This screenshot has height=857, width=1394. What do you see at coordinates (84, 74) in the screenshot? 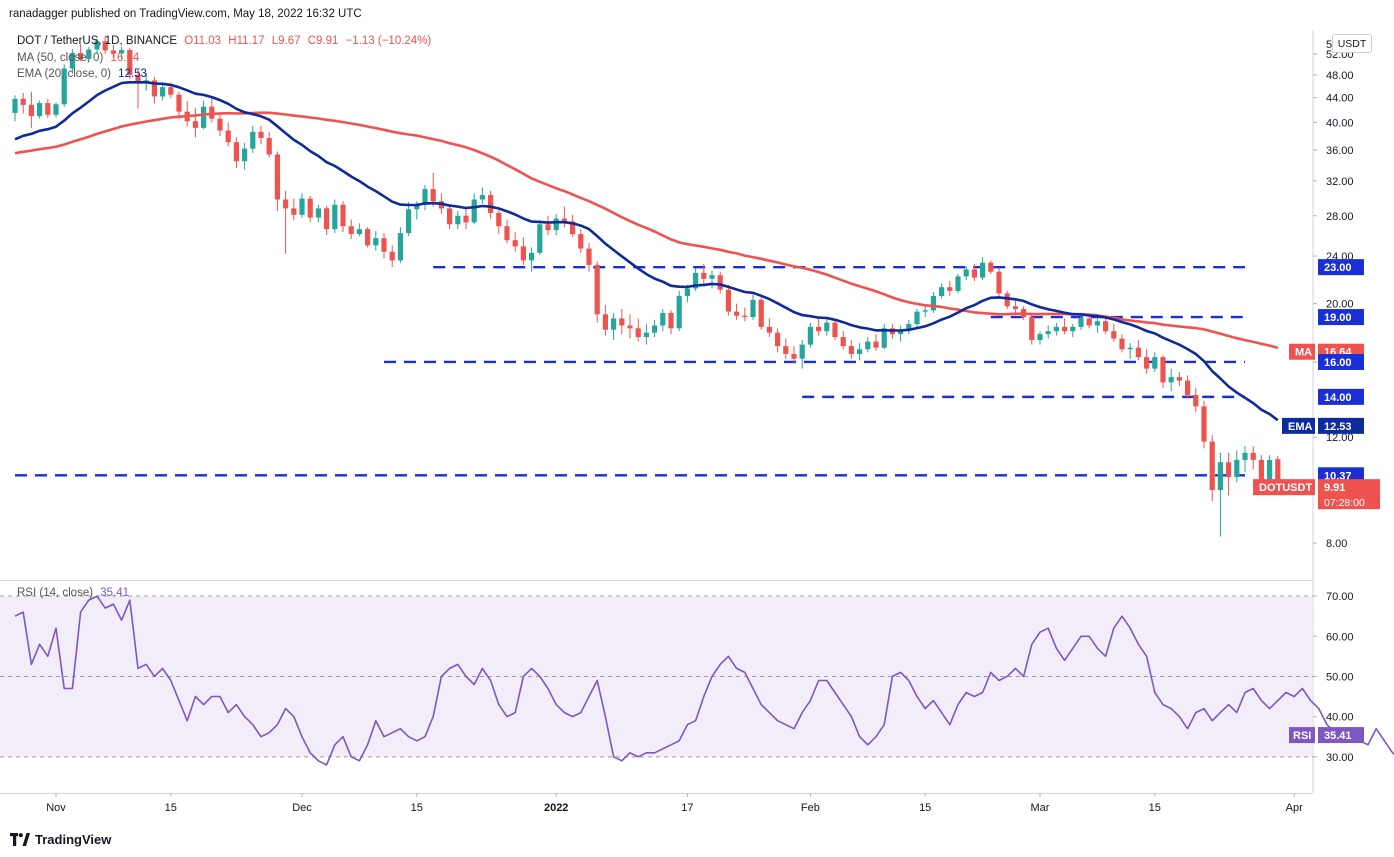
I see `ema-legend: EMA (20, close, 0) 12.53` at bounding box center [84, 74].